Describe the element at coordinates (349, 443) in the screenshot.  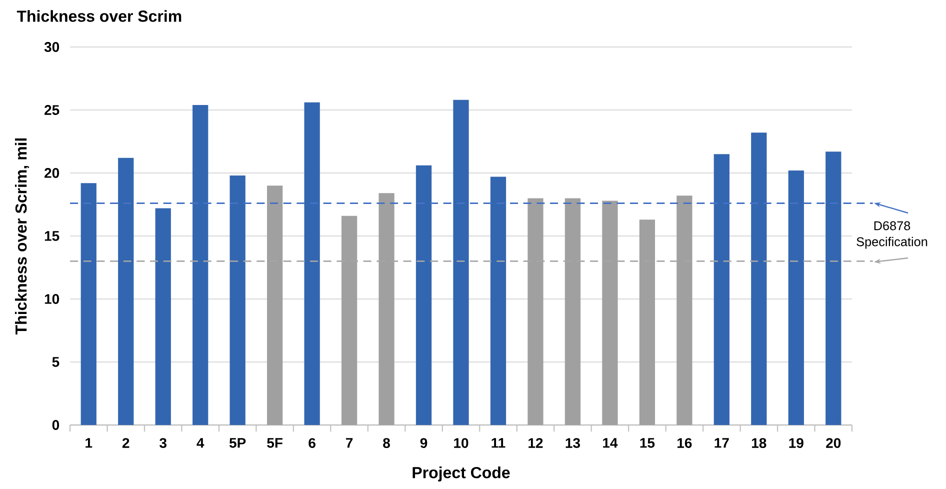
I see `x-tick-label: 7` at that location.